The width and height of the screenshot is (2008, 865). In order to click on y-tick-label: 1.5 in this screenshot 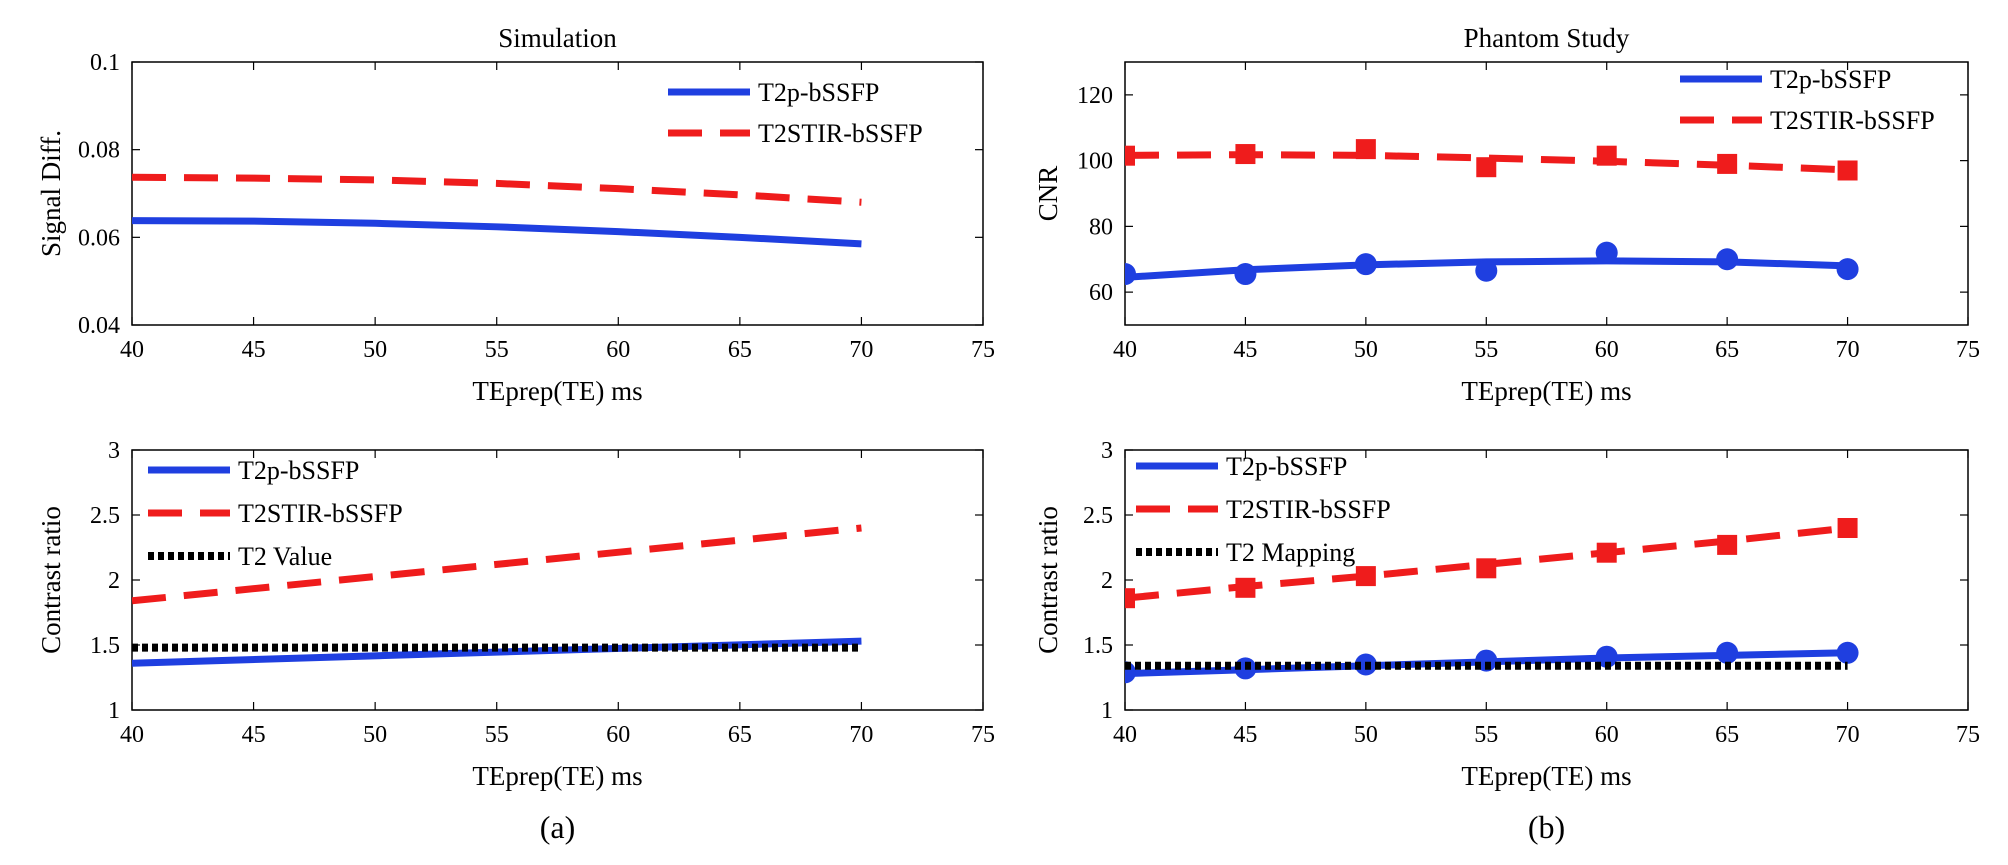, I will do `click(1098, 646)`.